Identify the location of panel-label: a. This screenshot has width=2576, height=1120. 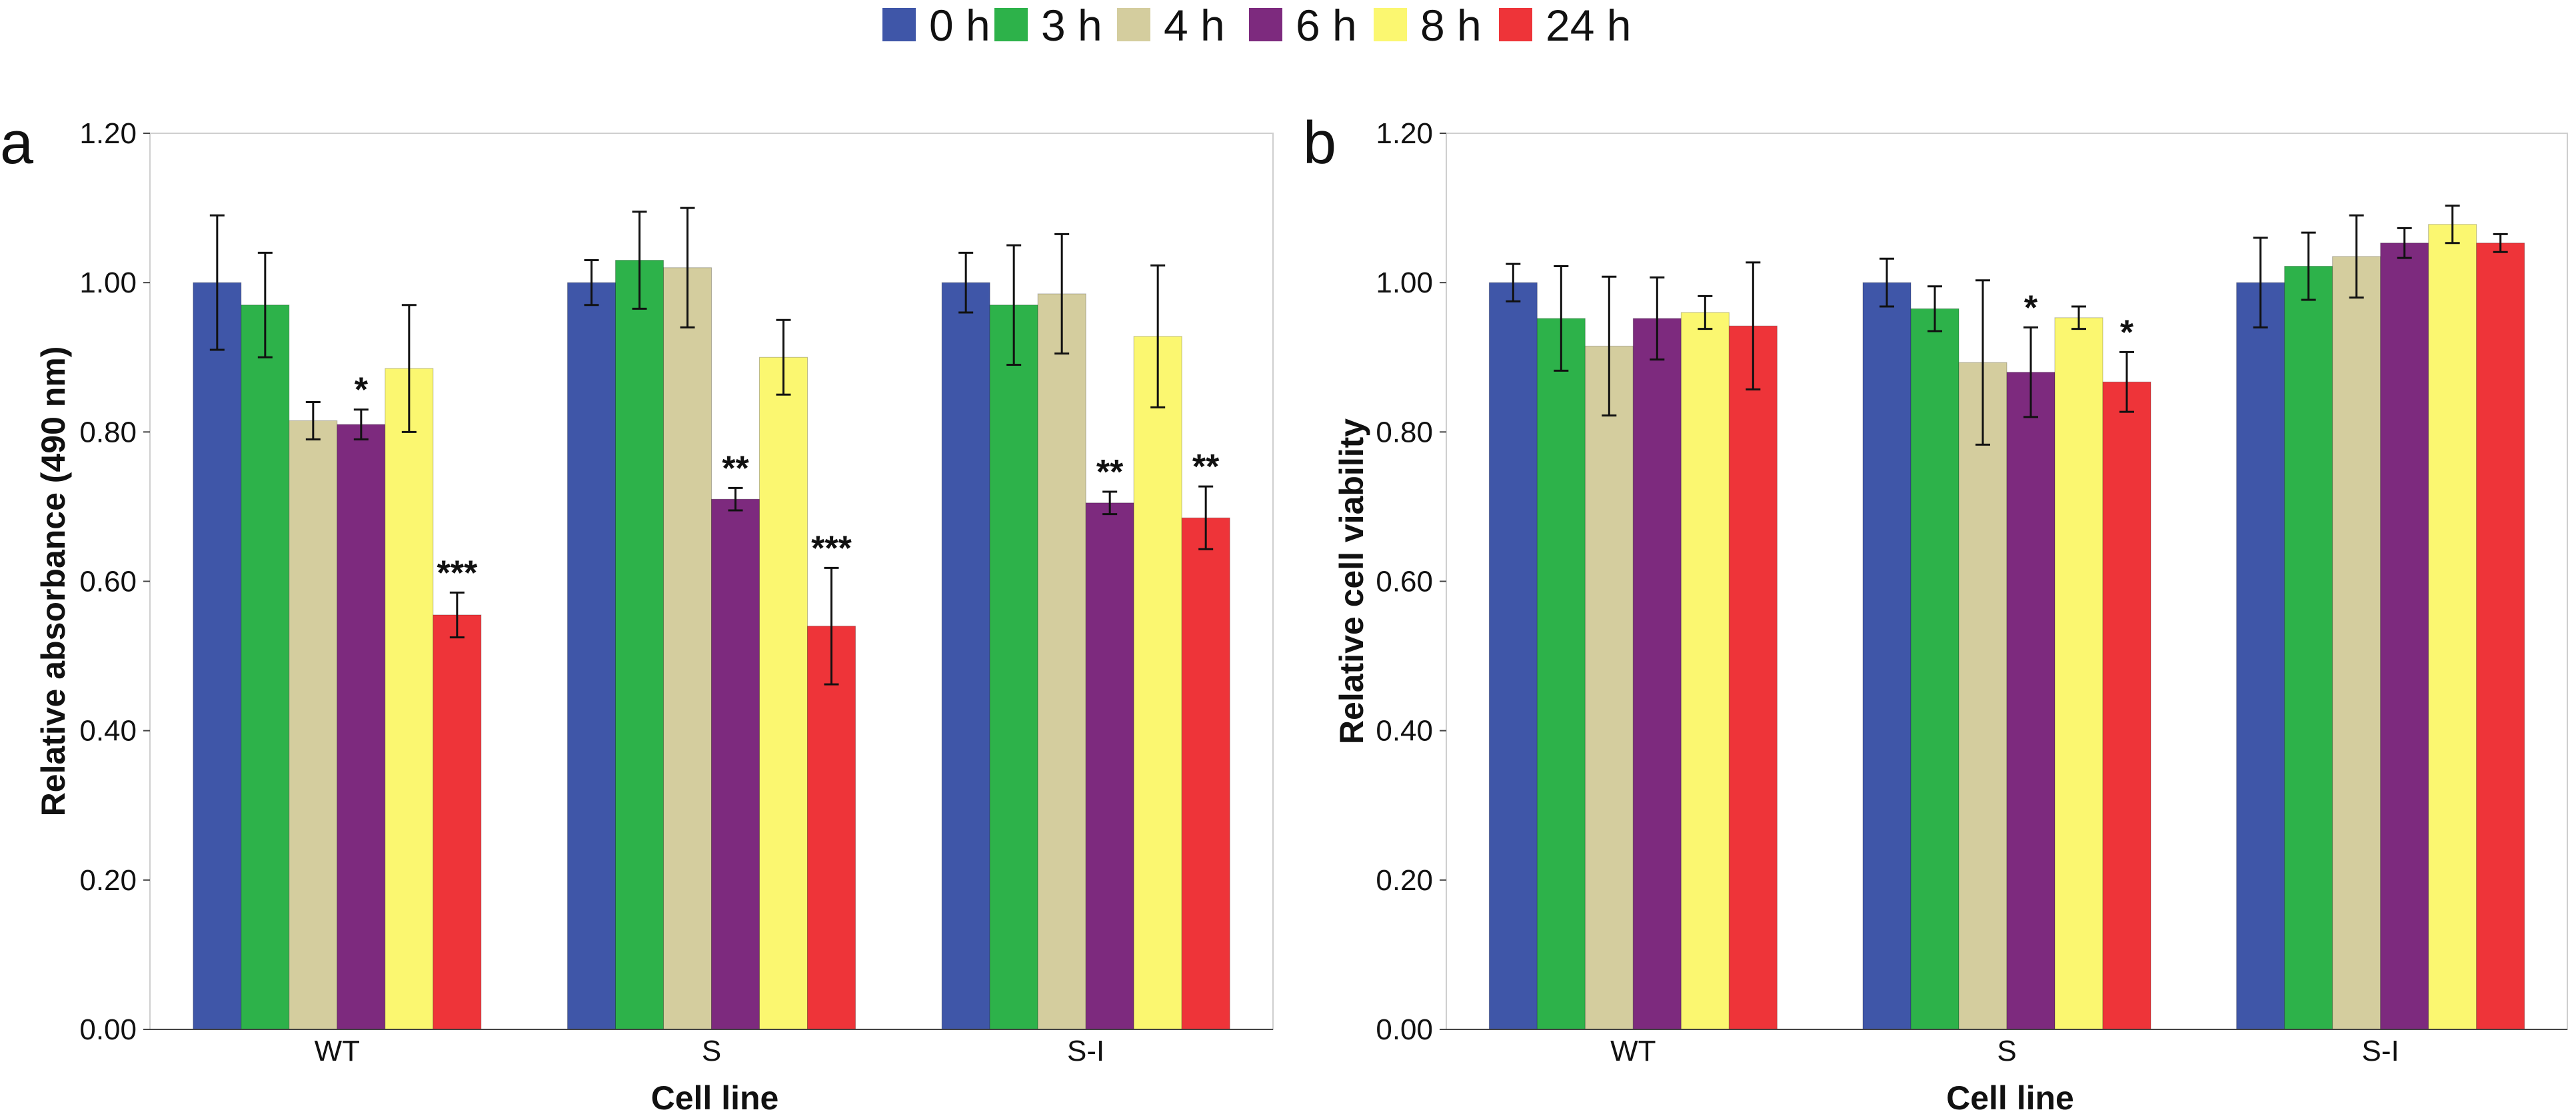
(17, 143).